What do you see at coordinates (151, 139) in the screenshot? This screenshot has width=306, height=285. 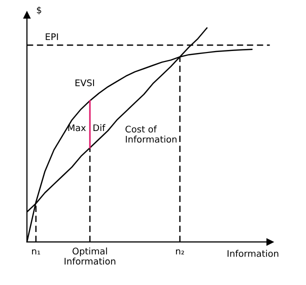 I see `x-axis-title: Information` at bounding box center [151, 139].